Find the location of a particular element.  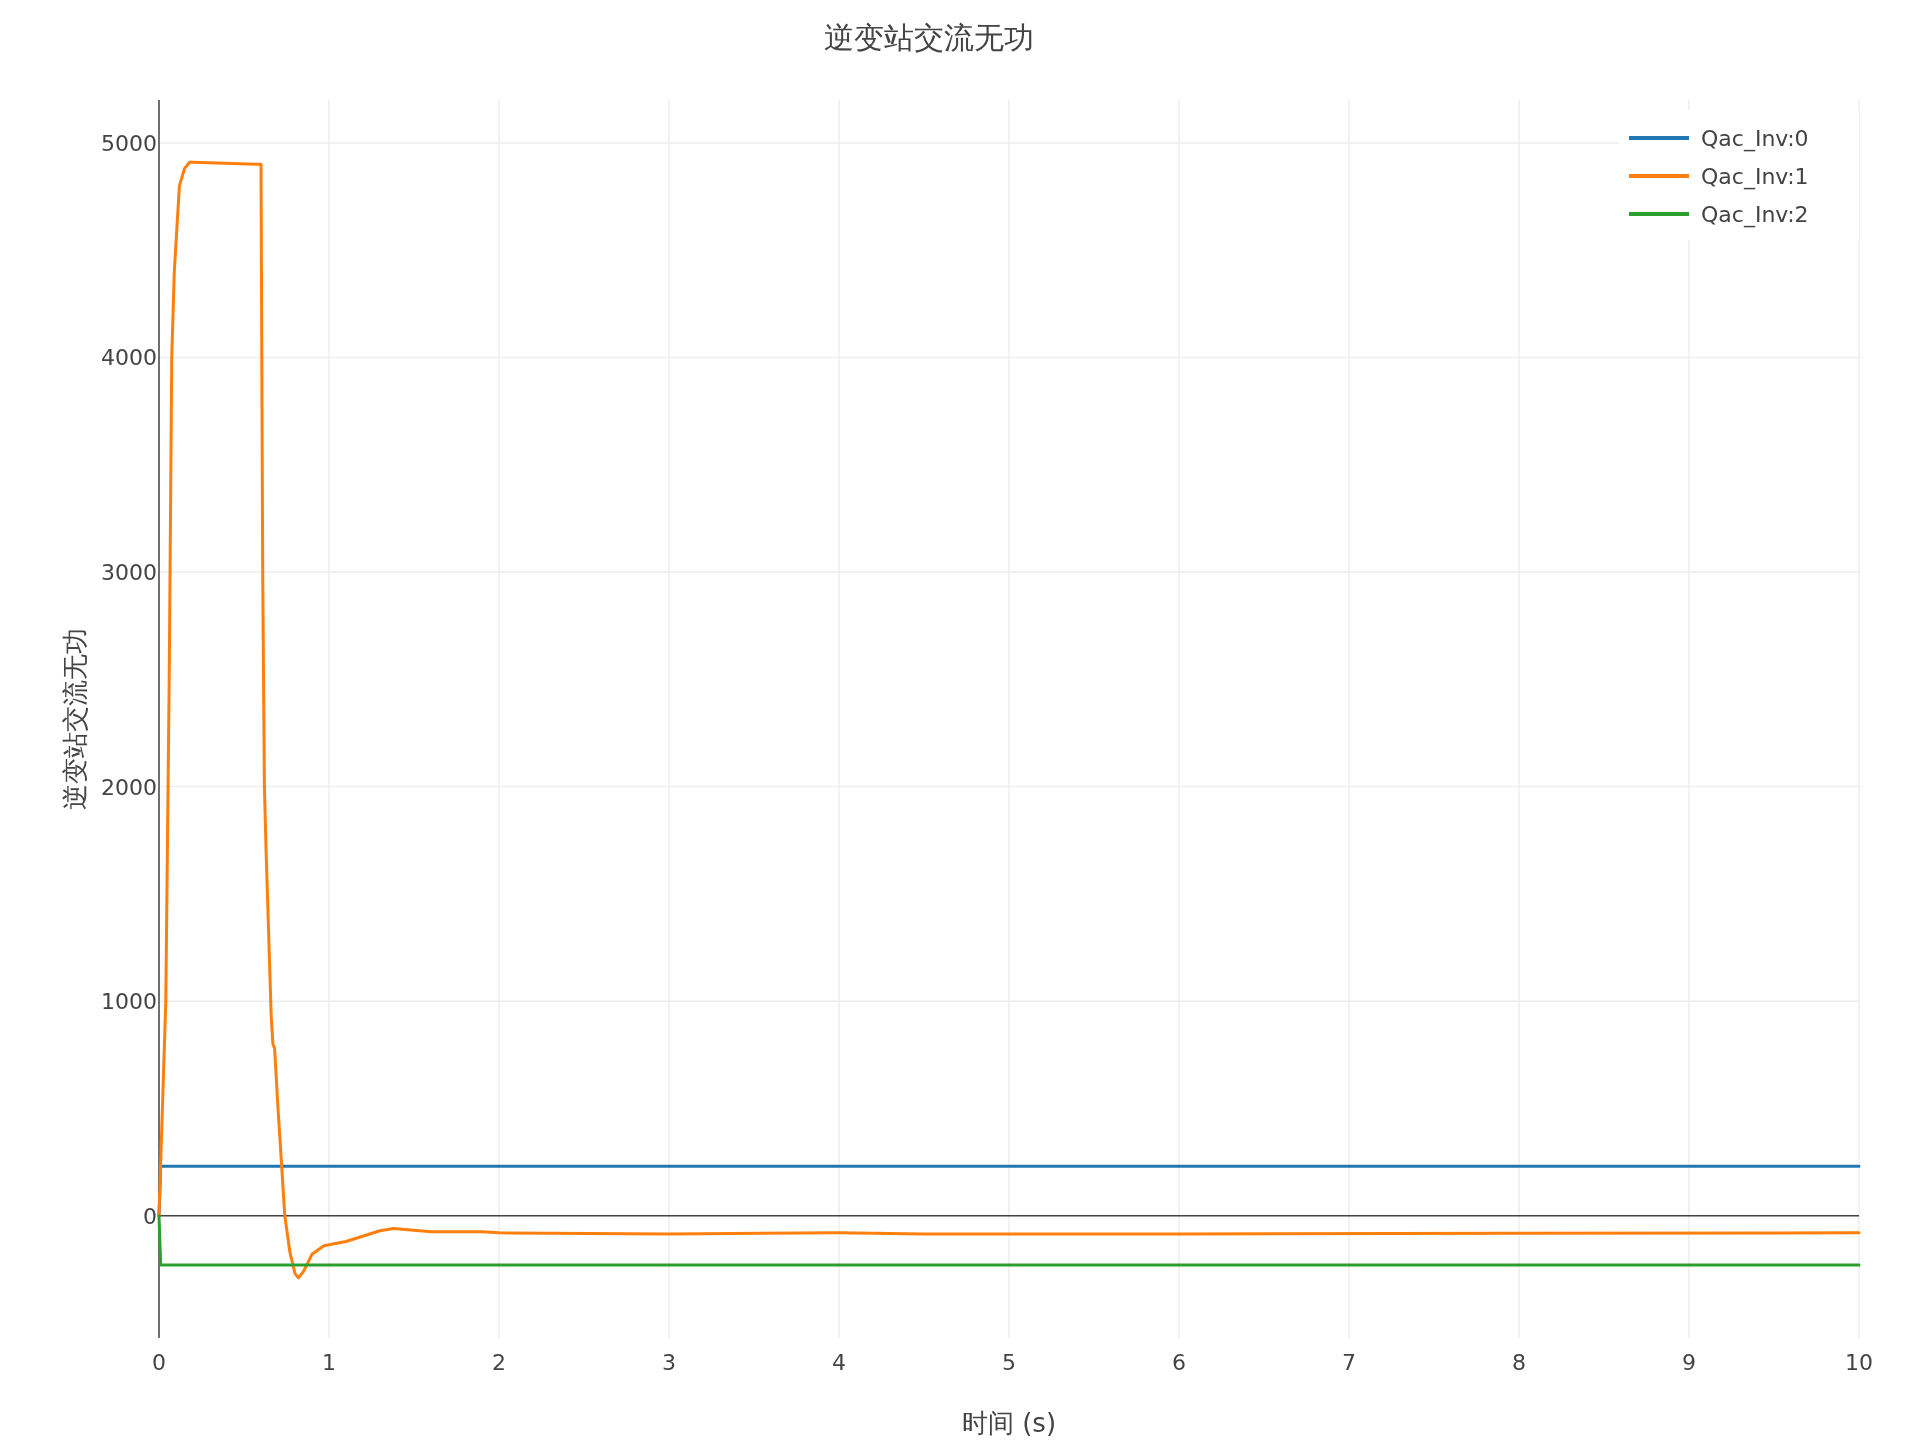

y-axis-title: 逆变站交流无功 is located at coordinates (75, 719).